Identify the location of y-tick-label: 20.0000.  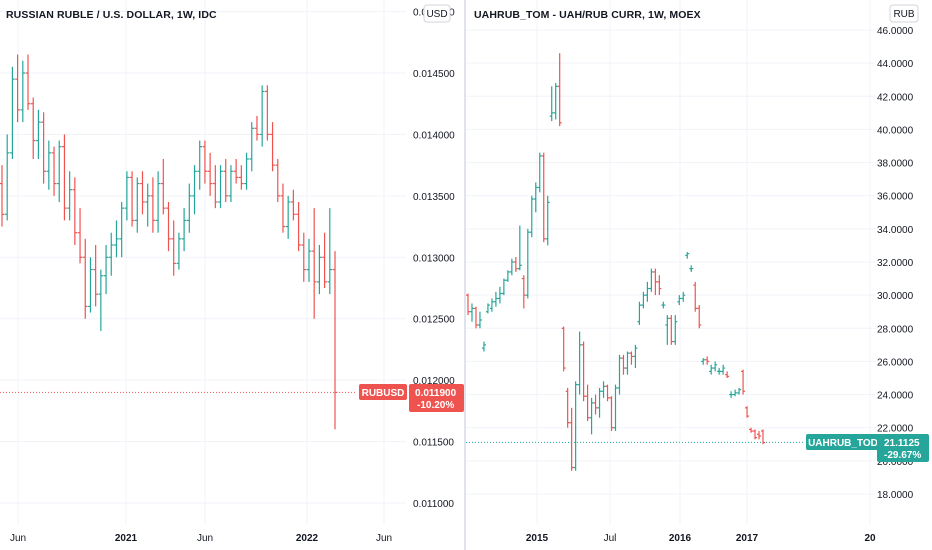
(895, 462).